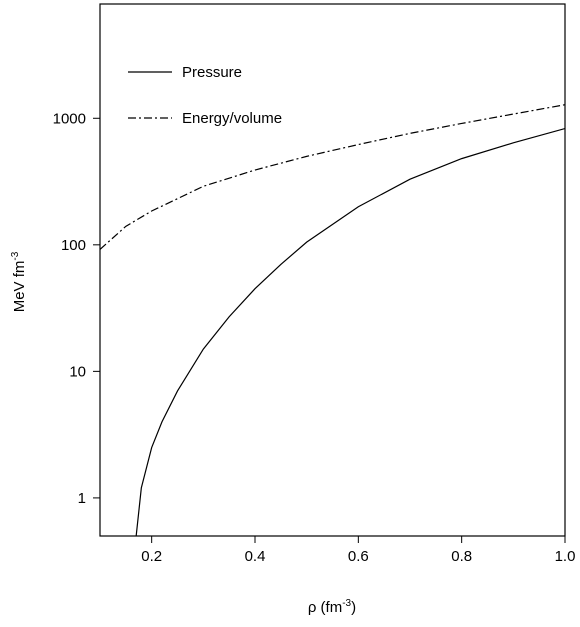  Describe the element at coordinates (151, 556) in the screenshot. I see `x-tick-label: 0.2` at that location.